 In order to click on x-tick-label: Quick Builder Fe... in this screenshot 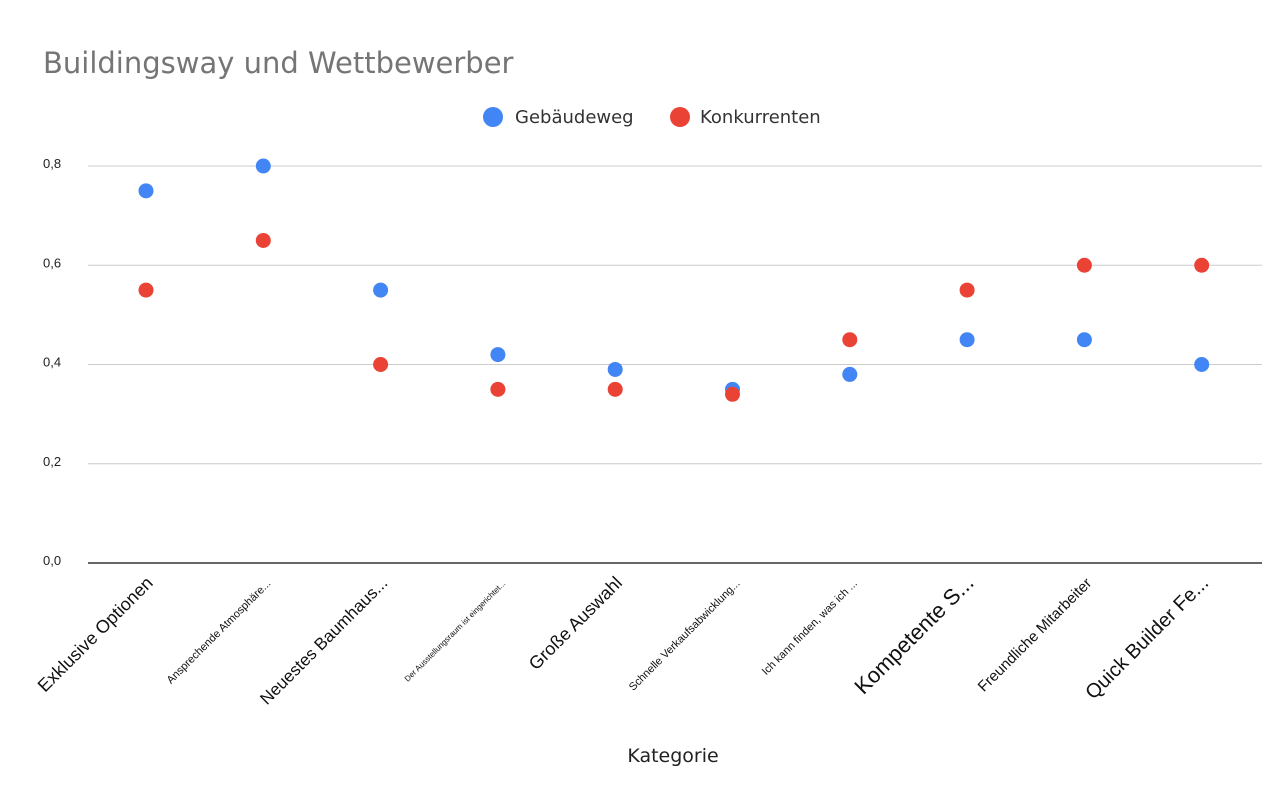, I will do `click(1147, 638)`.